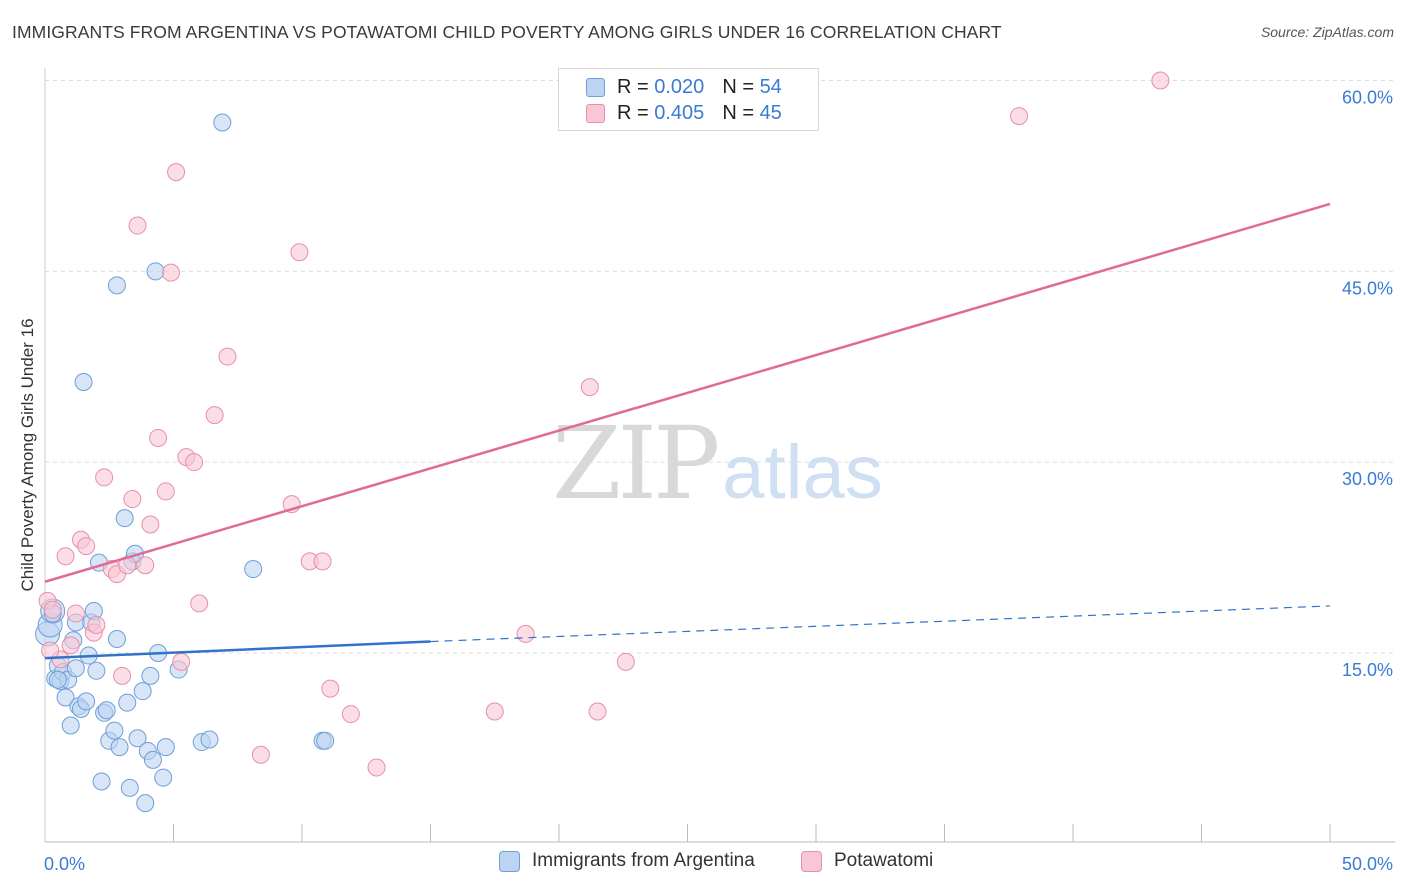 This screenshot has width=1406, height=892. What do you see at coordinates (595, 87) in the screenshot?
I see `stats-swatch-argentina` at bounding box center [595, 87].